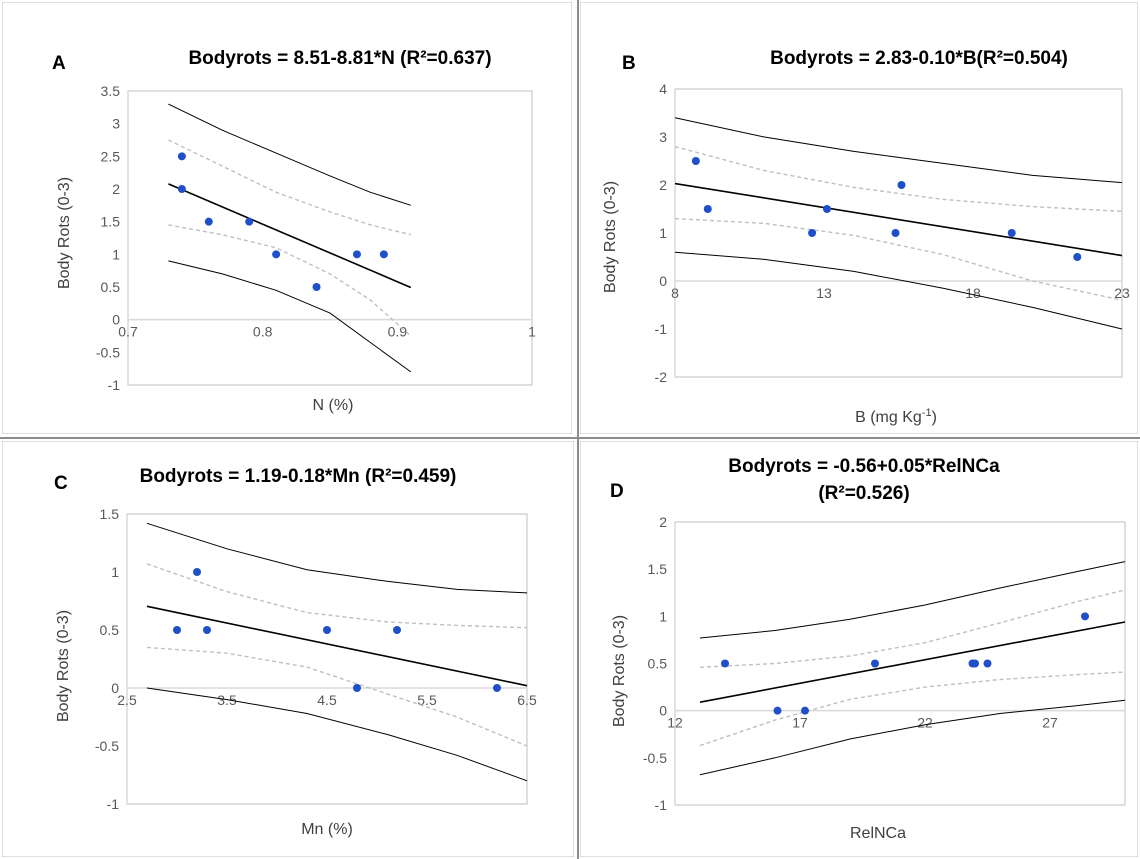  Describe the element at coordinates (527, 700) in the screenshot. I see `x-tick-label: 6.5` at that location.